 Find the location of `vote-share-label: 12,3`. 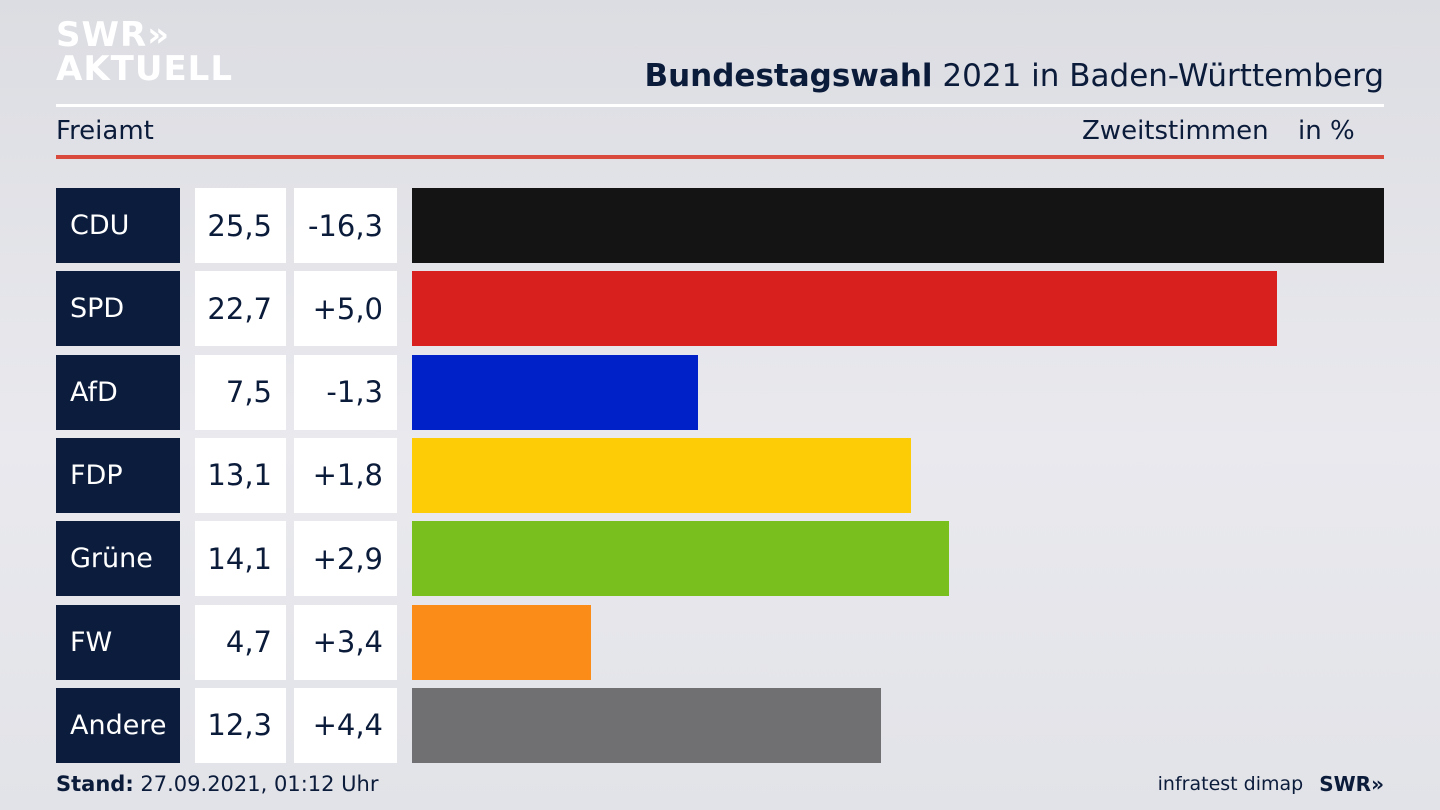

vote-share-label: 12,3 is located at coordinates (240, 725).